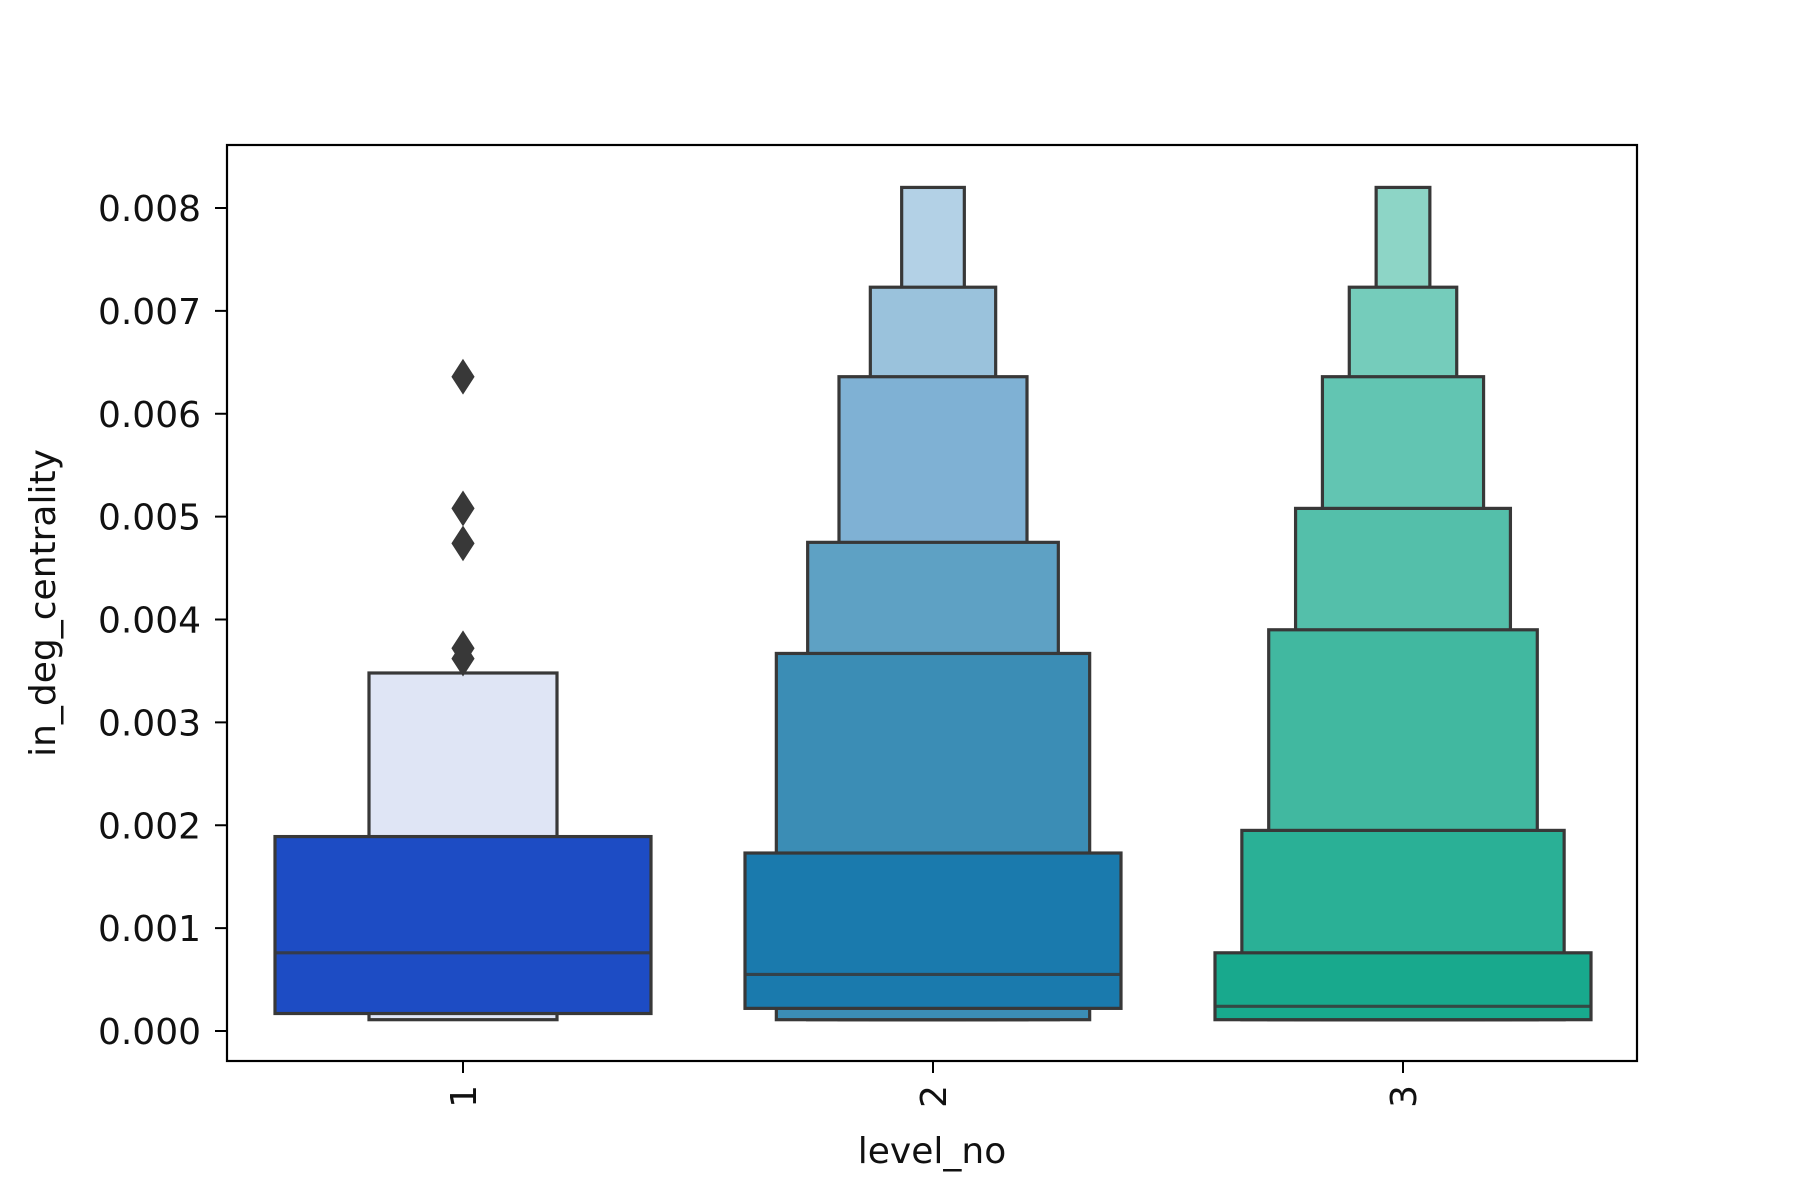 The image size is (1800, 1200). Describe the element at coordinates (43, 603) in the screenshot. I see `y-axis-label: in_deg_centrality` at that location.